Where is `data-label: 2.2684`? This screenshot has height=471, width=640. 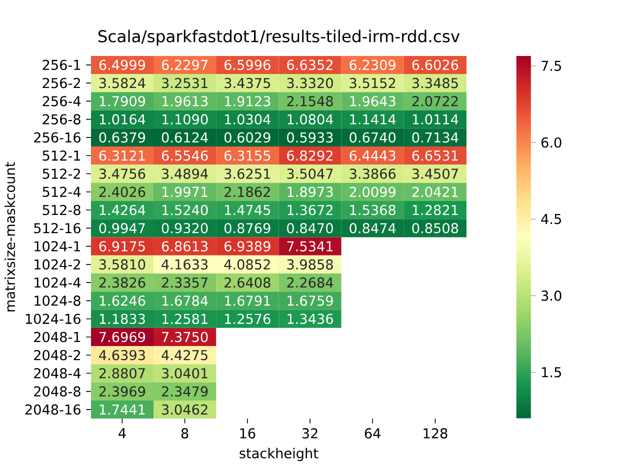 data-label: 2.2684 is located at coordinates (310, 283).